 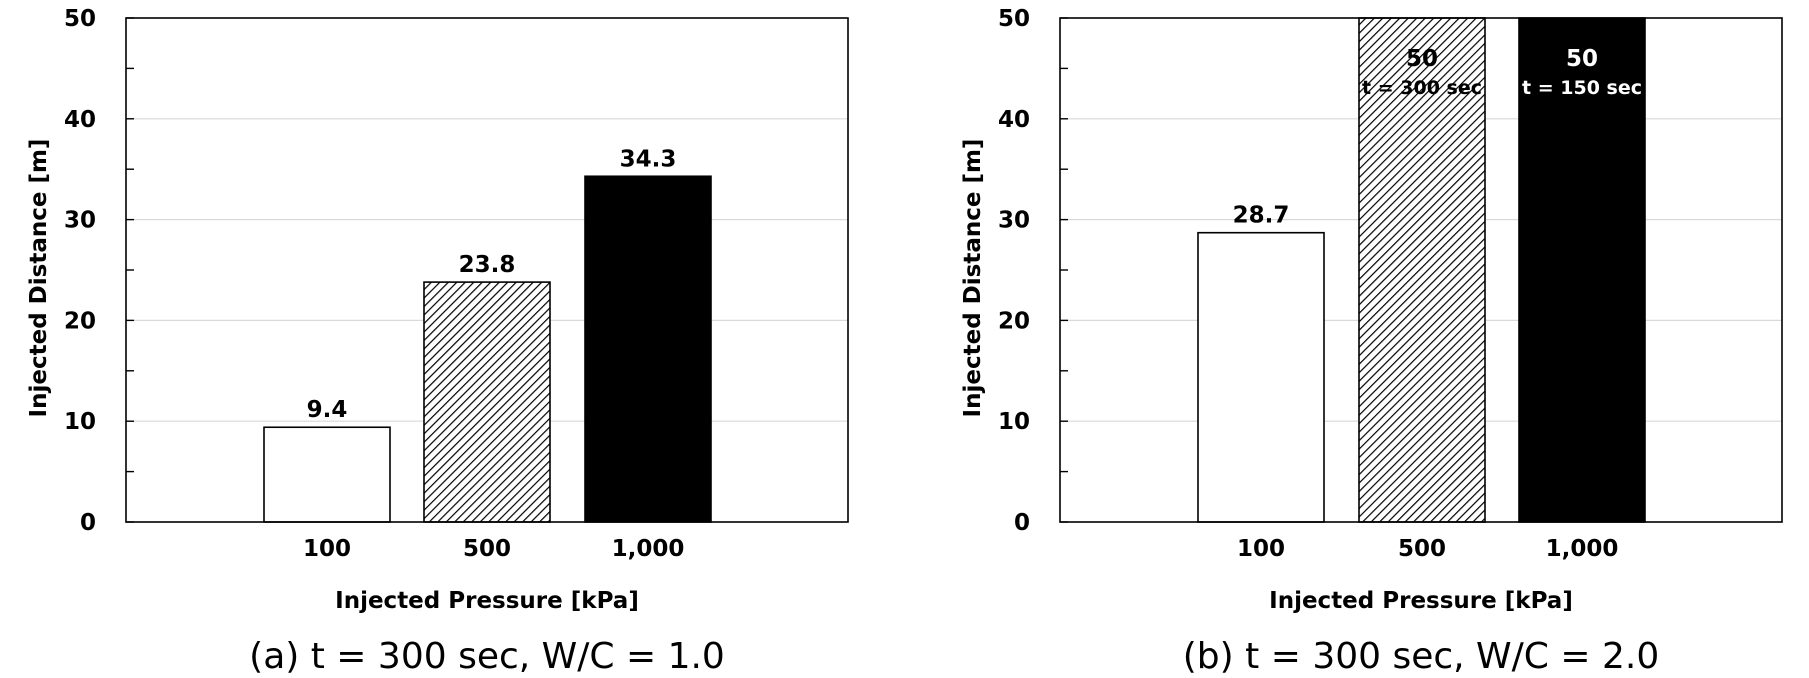 What do you see at coordinates (1261, 216) in the screenshot?
I see `data-label: 28.7` at bounding box center [1261, 216].